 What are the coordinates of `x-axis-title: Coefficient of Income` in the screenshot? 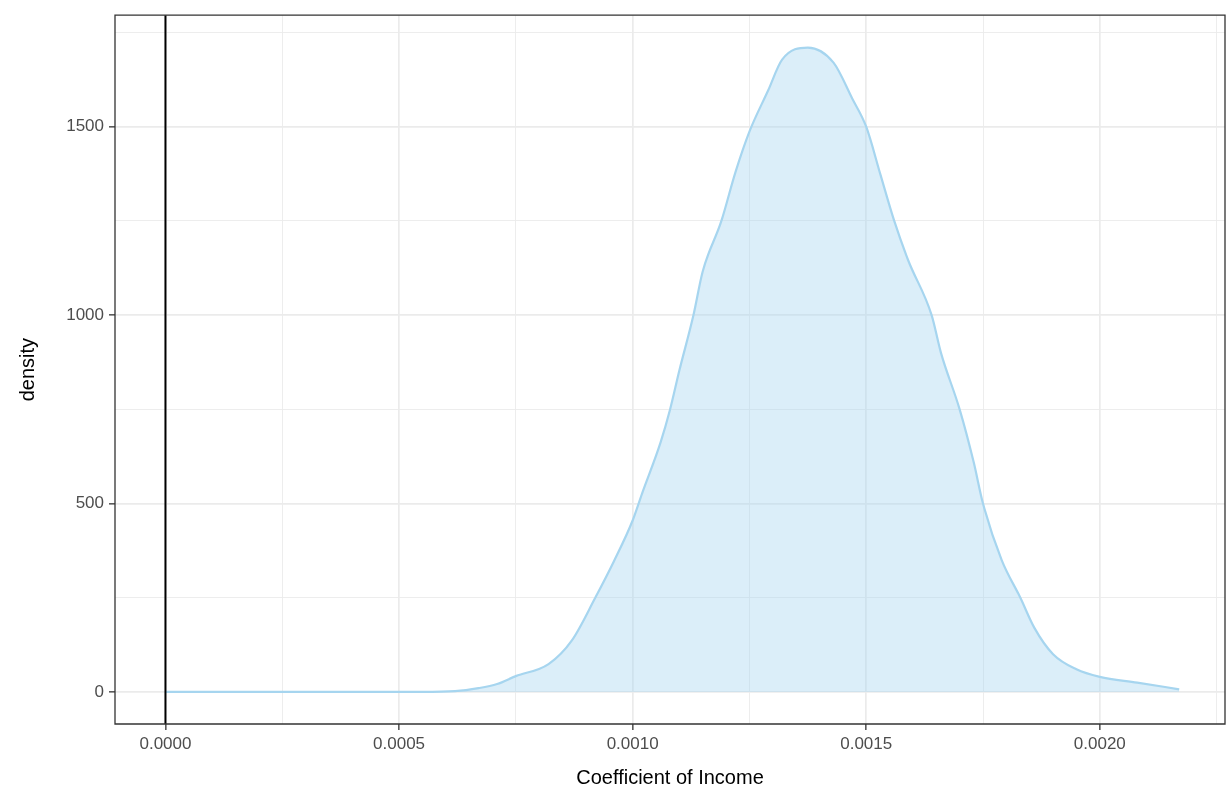 It's located at (670, 776).